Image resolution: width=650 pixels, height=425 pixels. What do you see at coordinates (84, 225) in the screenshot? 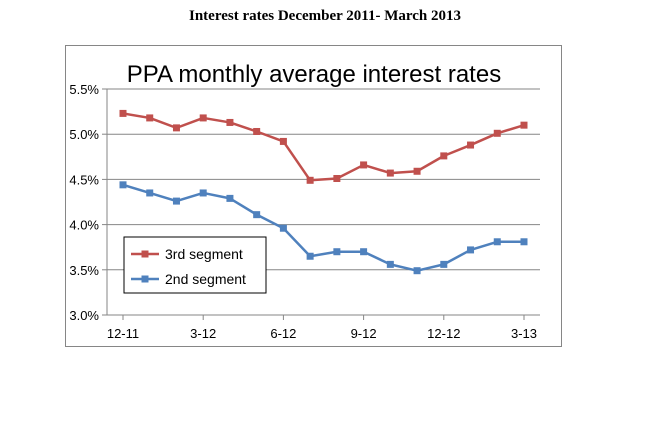
I see `y-tick-label: 4.0%` at bounding box center [84, 225].